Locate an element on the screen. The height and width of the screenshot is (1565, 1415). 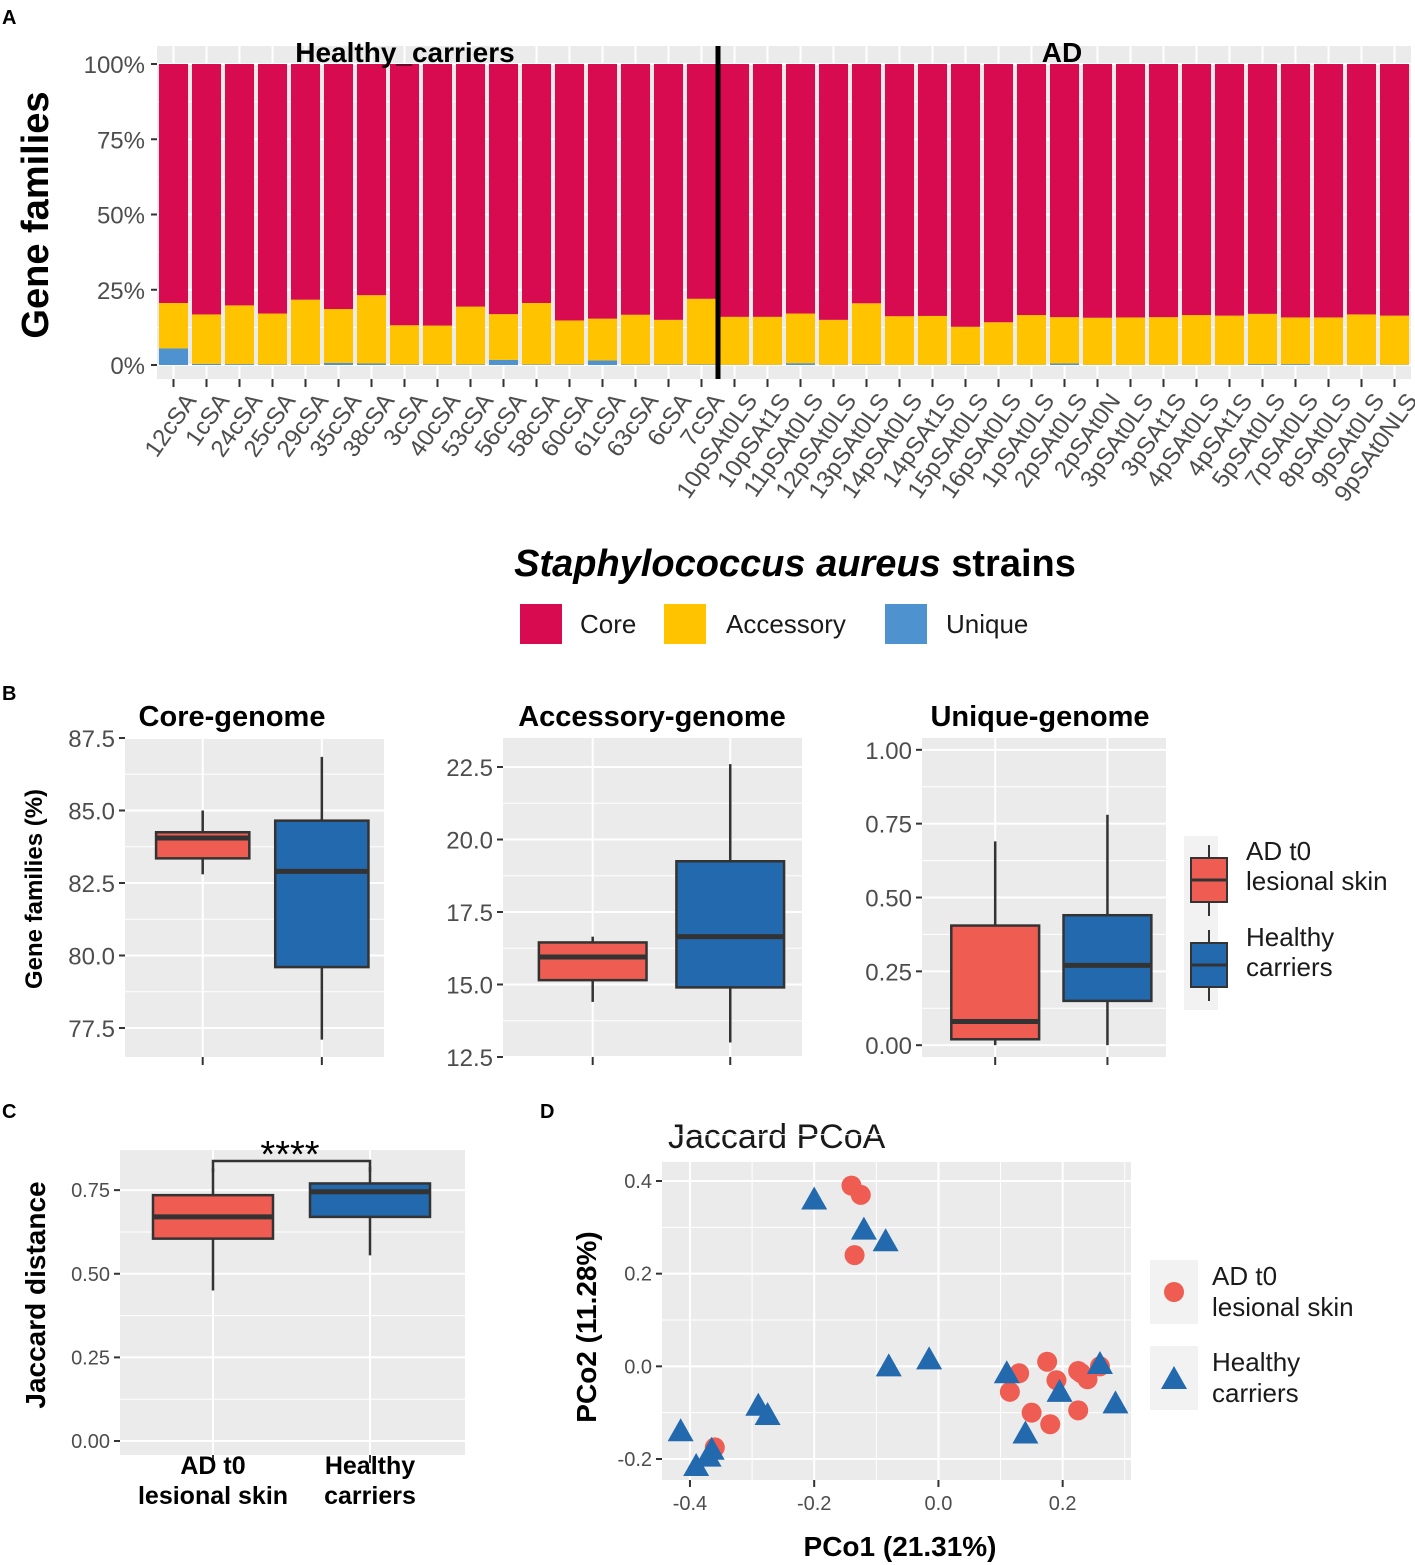
bar-unique-53cSA is located at coordinates (470, 364).